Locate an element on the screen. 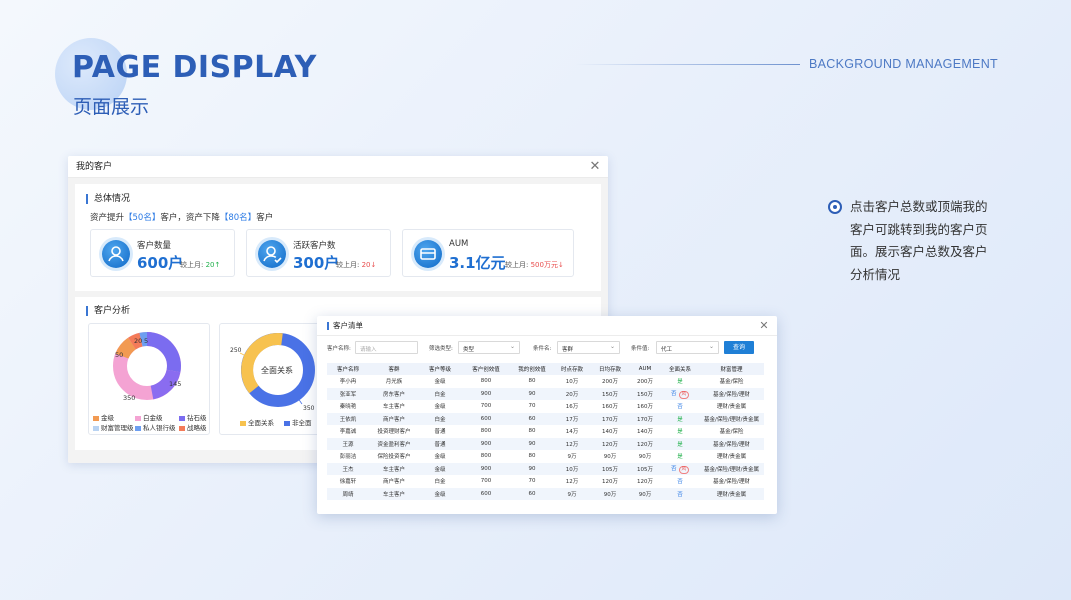  table-cell: 70 is located at coordinates (532, 481).